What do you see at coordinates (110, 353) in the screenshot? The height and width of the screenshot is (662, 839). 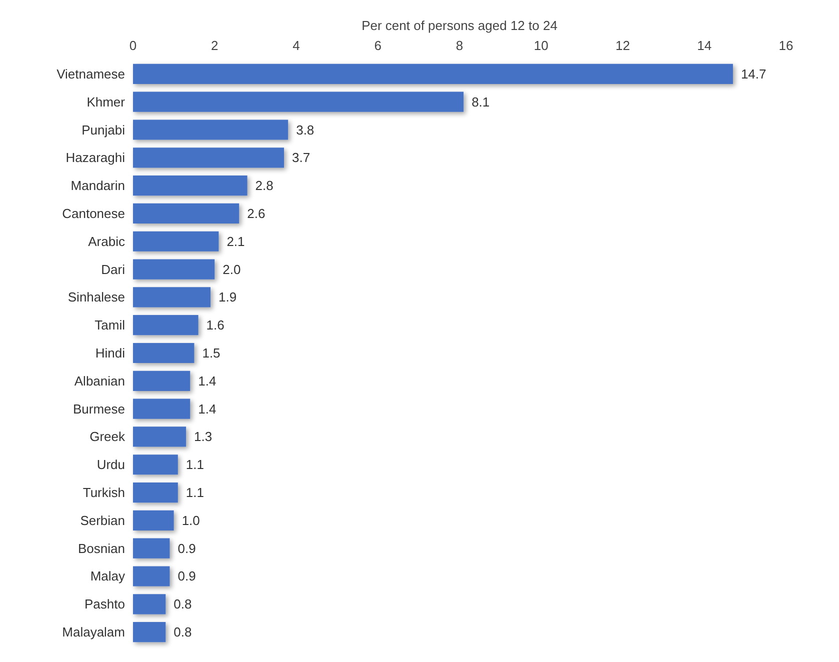 I see `y-tick-label: Hindi` at bounding box center [110, 353].